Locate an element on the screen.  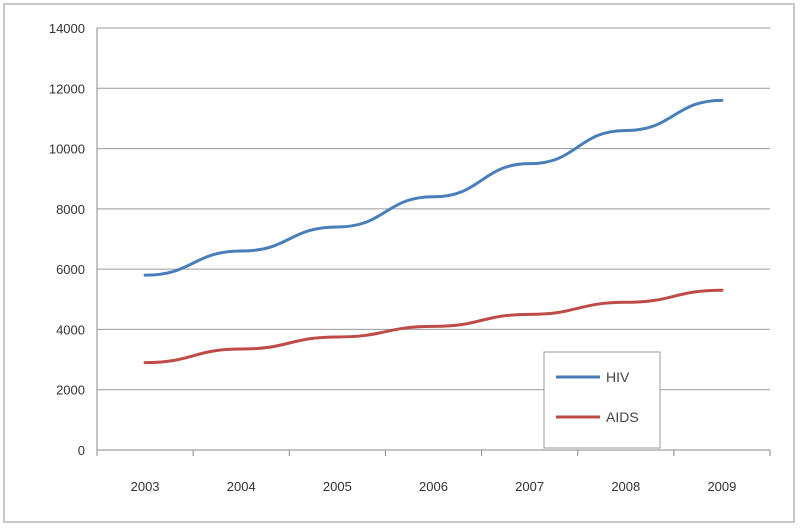
legend: HIV AIDS is located at coordinates (602, 400).